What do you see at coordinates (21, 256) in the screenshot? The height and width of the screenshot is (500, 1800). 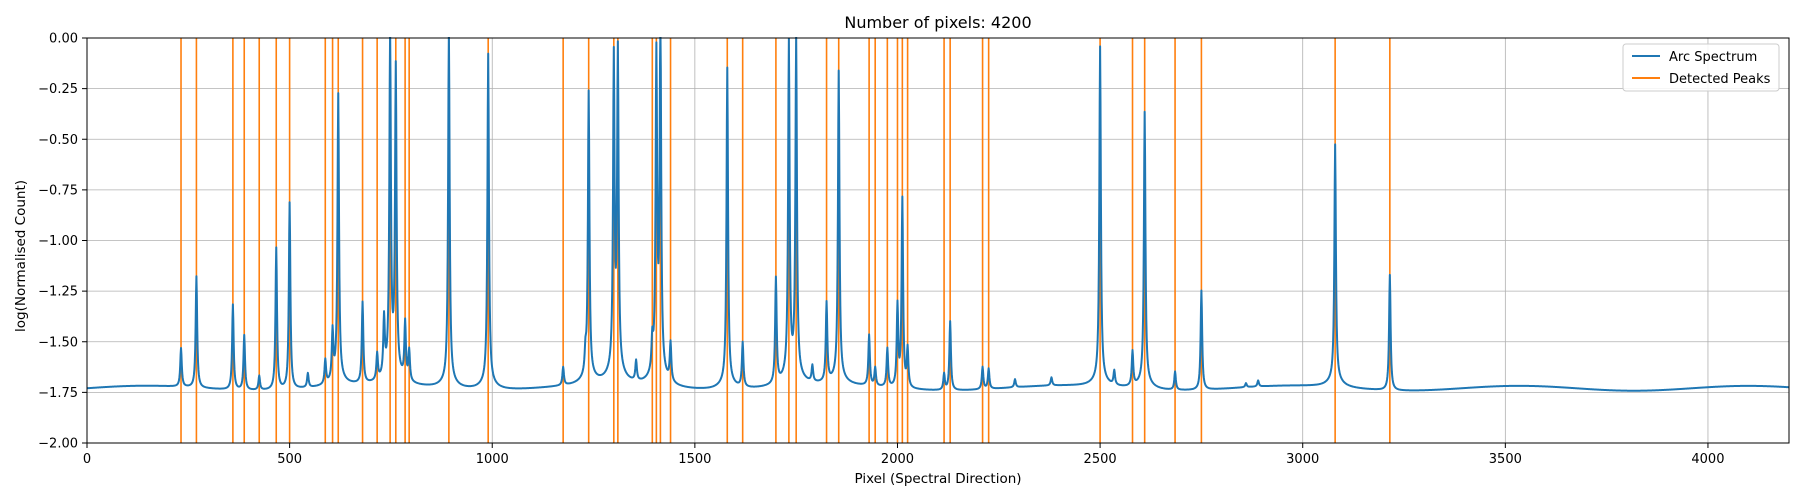 I see `y-axis-label: log(Normalised Count)` at bounding box center [21, 256].